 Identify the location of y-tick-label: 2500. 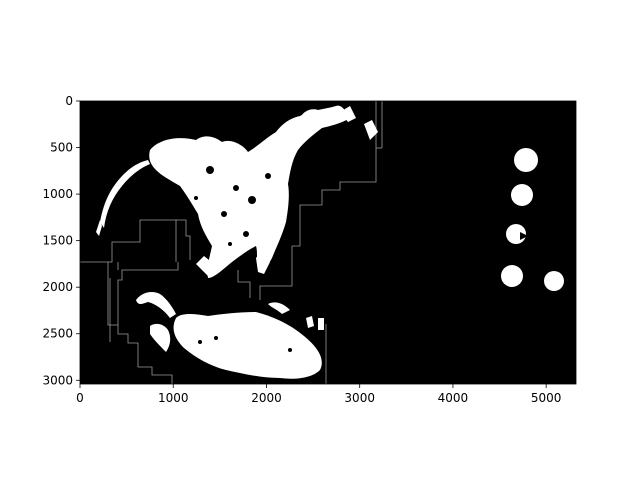
(57, 334).